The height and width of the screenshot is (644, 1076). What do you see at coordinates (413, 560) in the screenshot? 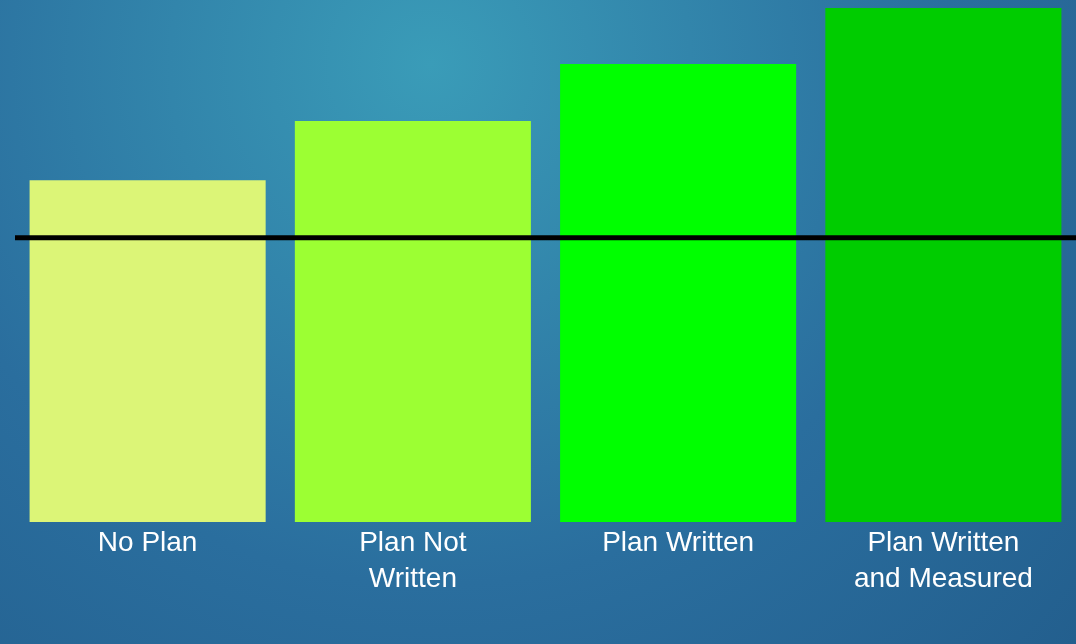
I see `x-tick-label: Plan Not Written` at bounding box center [413, 560].